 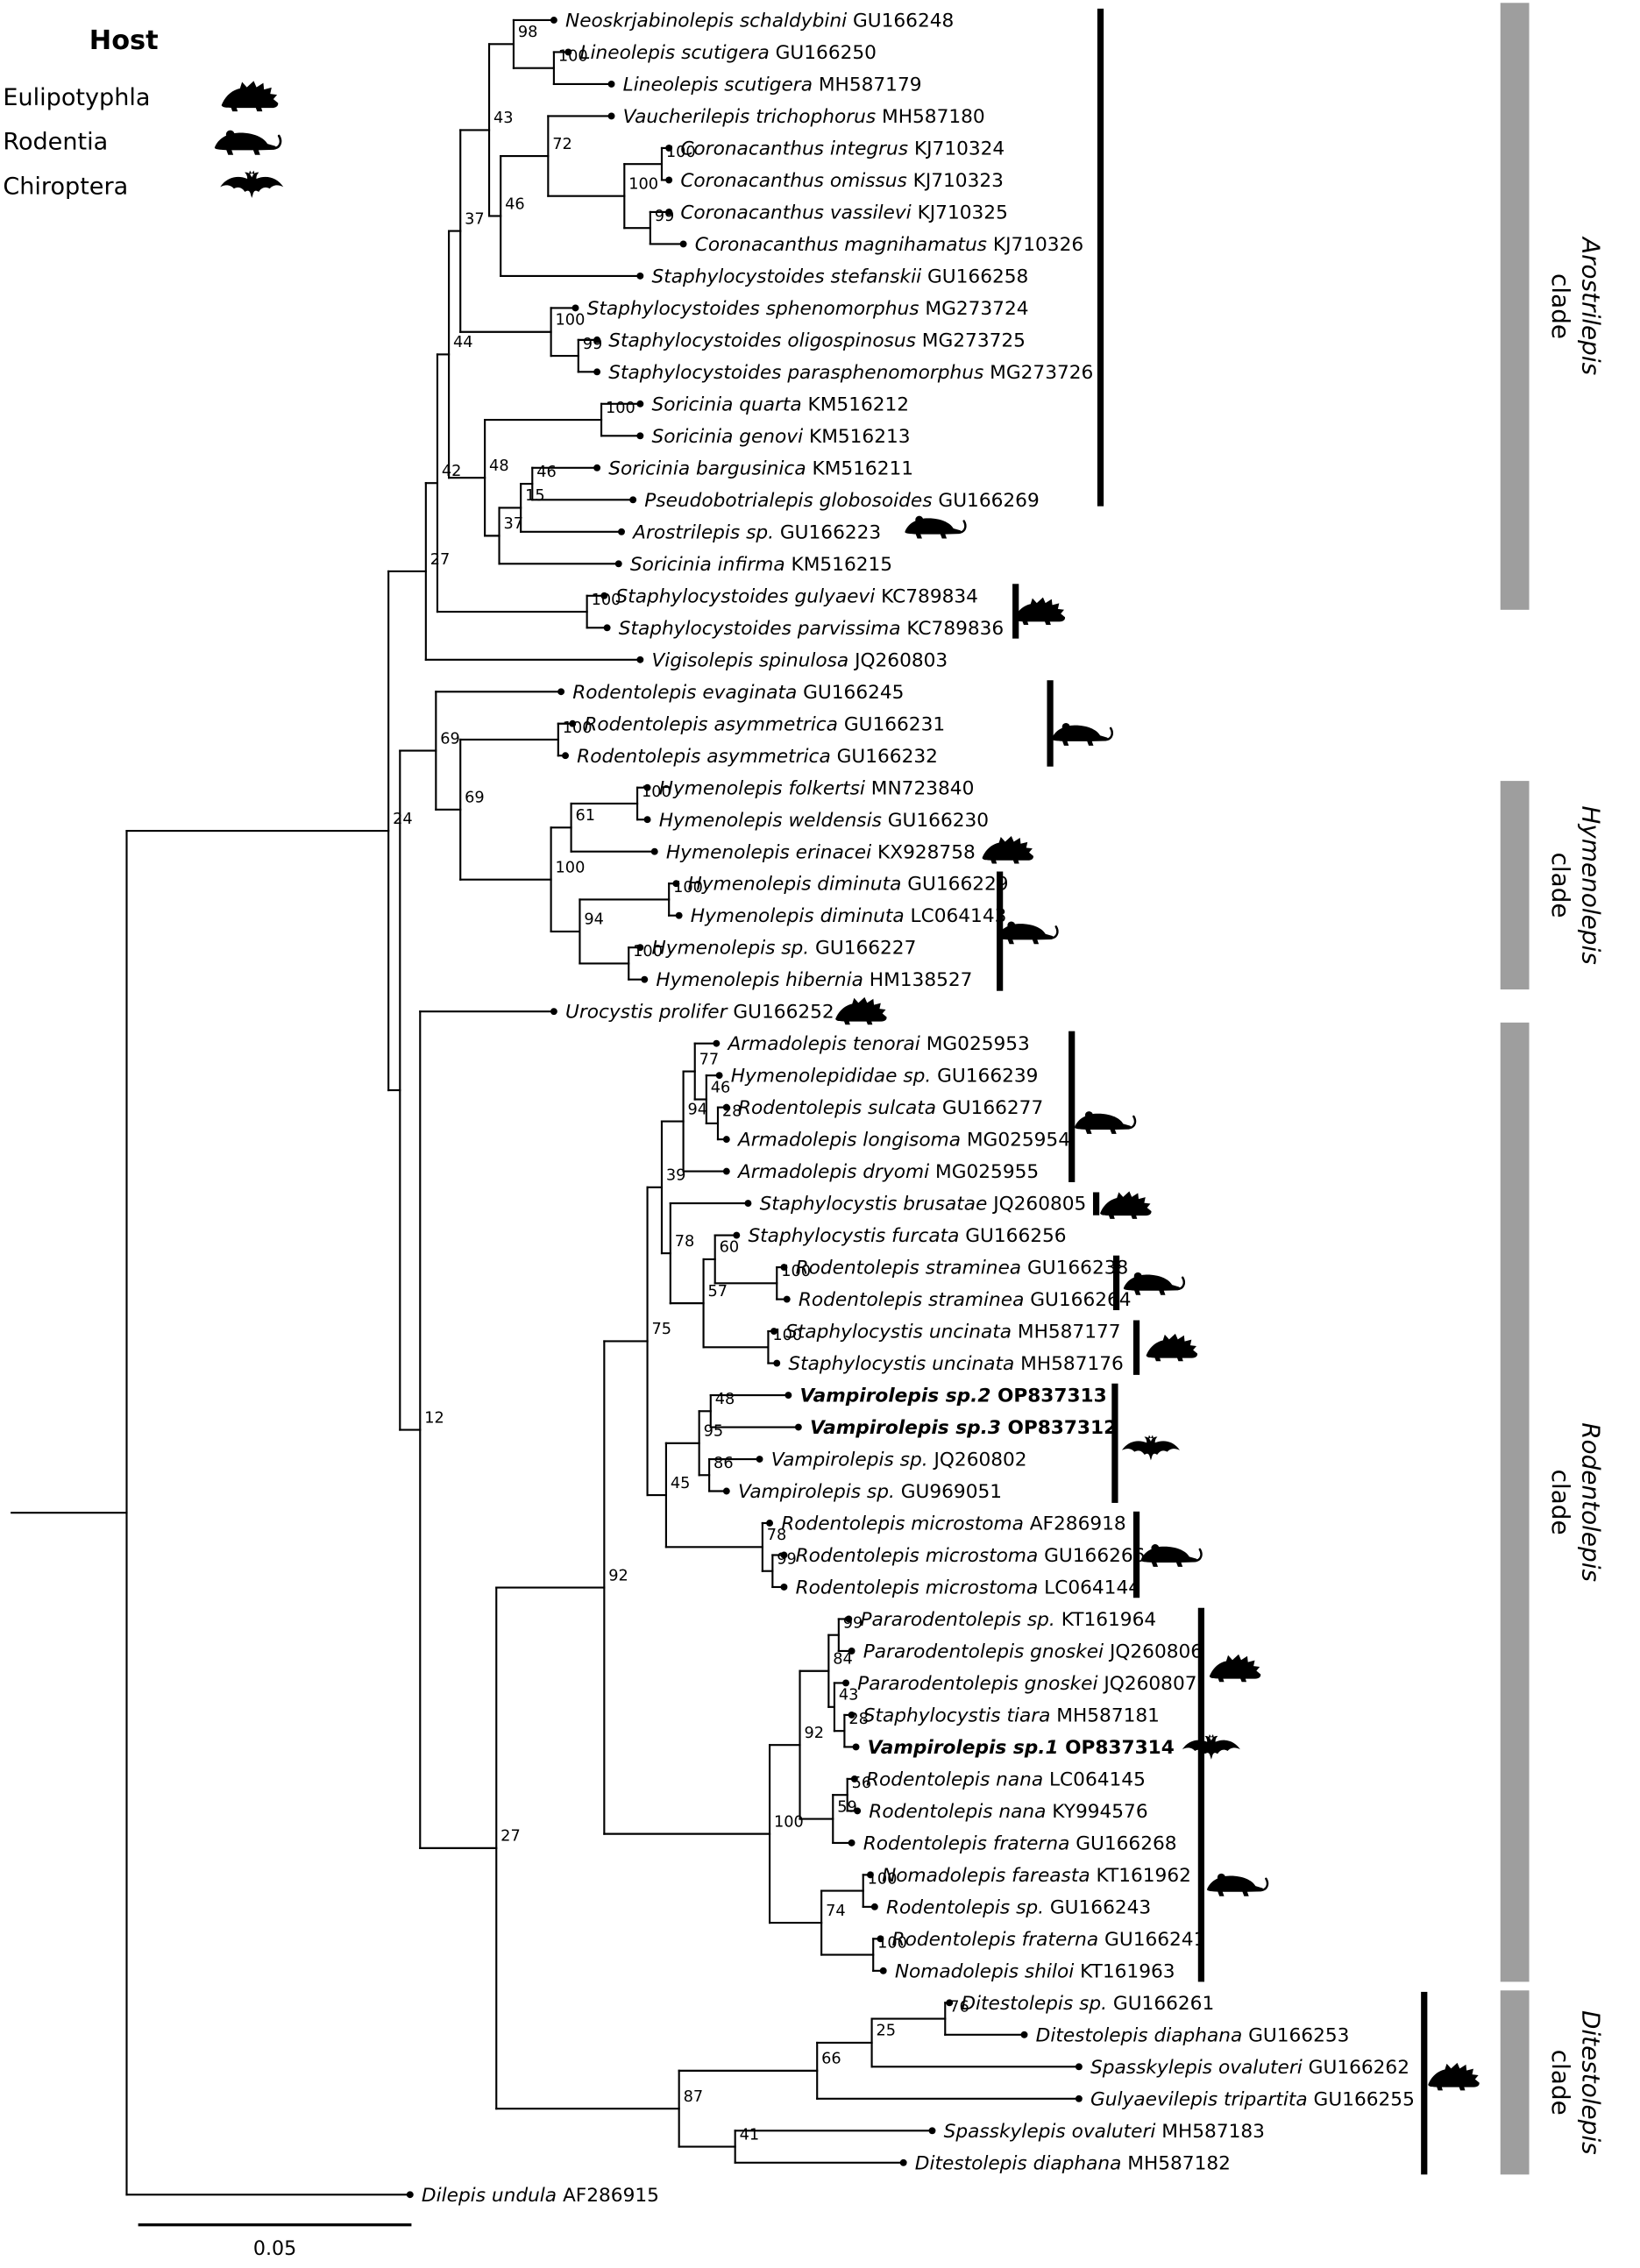 What do you see at coordinates (808, 309) in the screenshot?
I see `tip-label: Staphylocystoides sphenomorphus MG273724` at bounding box center [808, 309].